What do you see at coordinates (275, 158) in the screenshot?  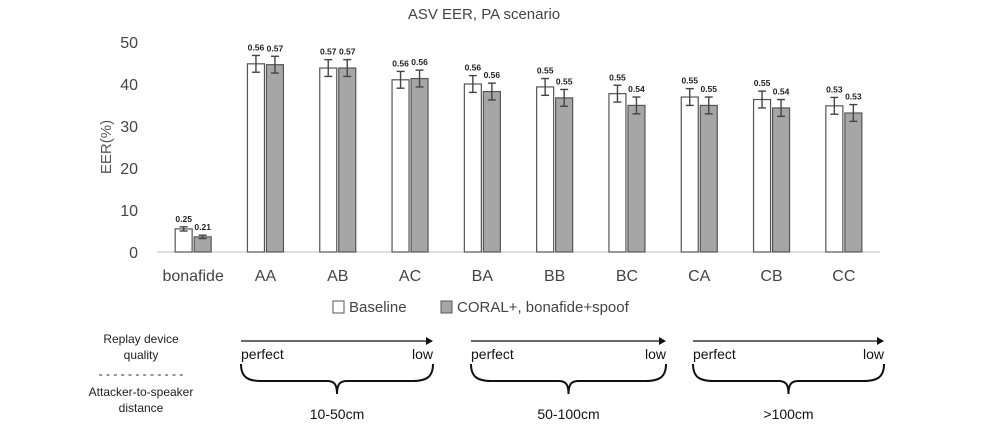 I see `bar-coral-AA` at bounding box center [275, 158].